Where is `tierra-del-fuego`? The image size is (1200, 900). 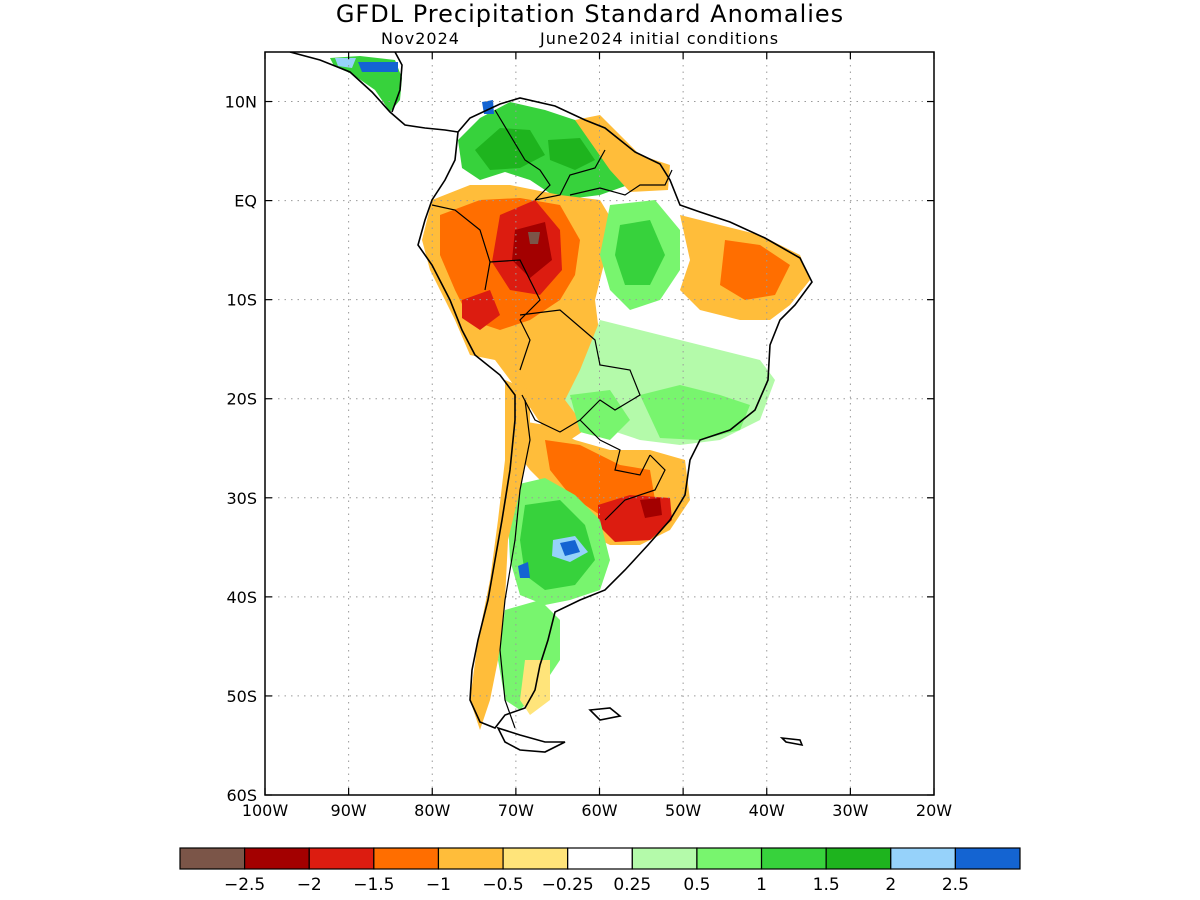 tierra-del-fuego is located at coordinates (531, 739).